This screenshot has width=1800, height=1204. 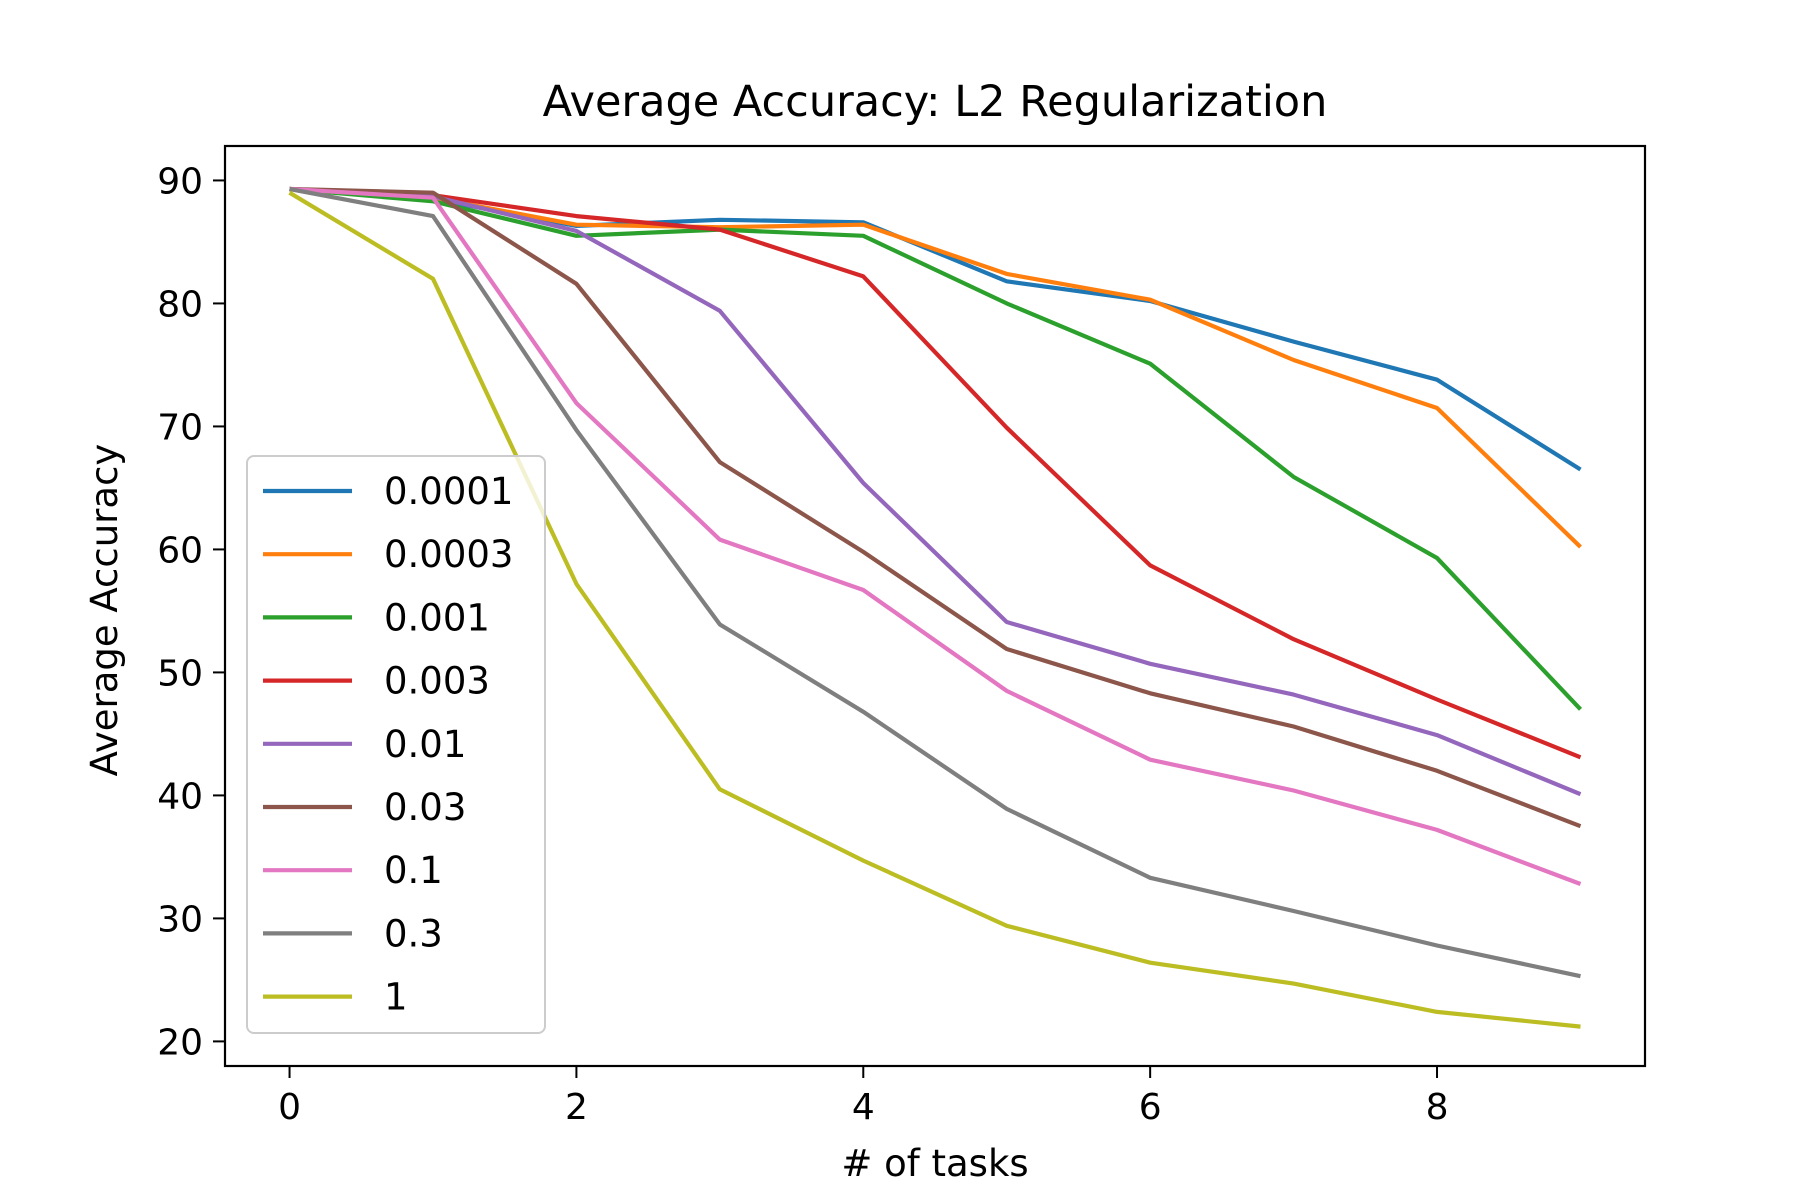 I want to click on y-tick-label: 90, so click(x=180, y=181).